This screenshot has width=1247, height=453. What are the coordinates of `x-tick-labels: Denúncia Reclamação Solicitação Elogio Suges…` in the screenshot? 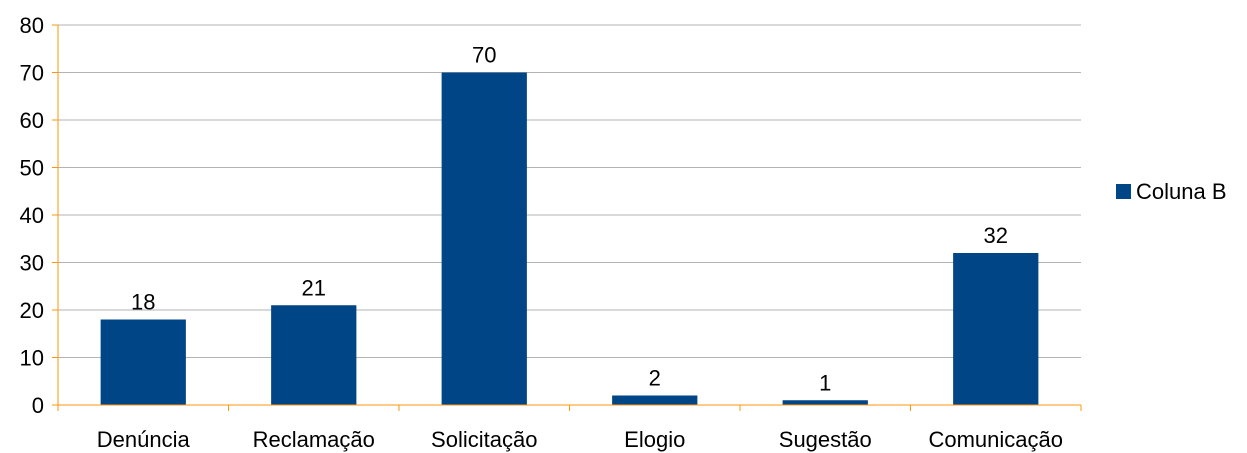 It's located at (580, 439).